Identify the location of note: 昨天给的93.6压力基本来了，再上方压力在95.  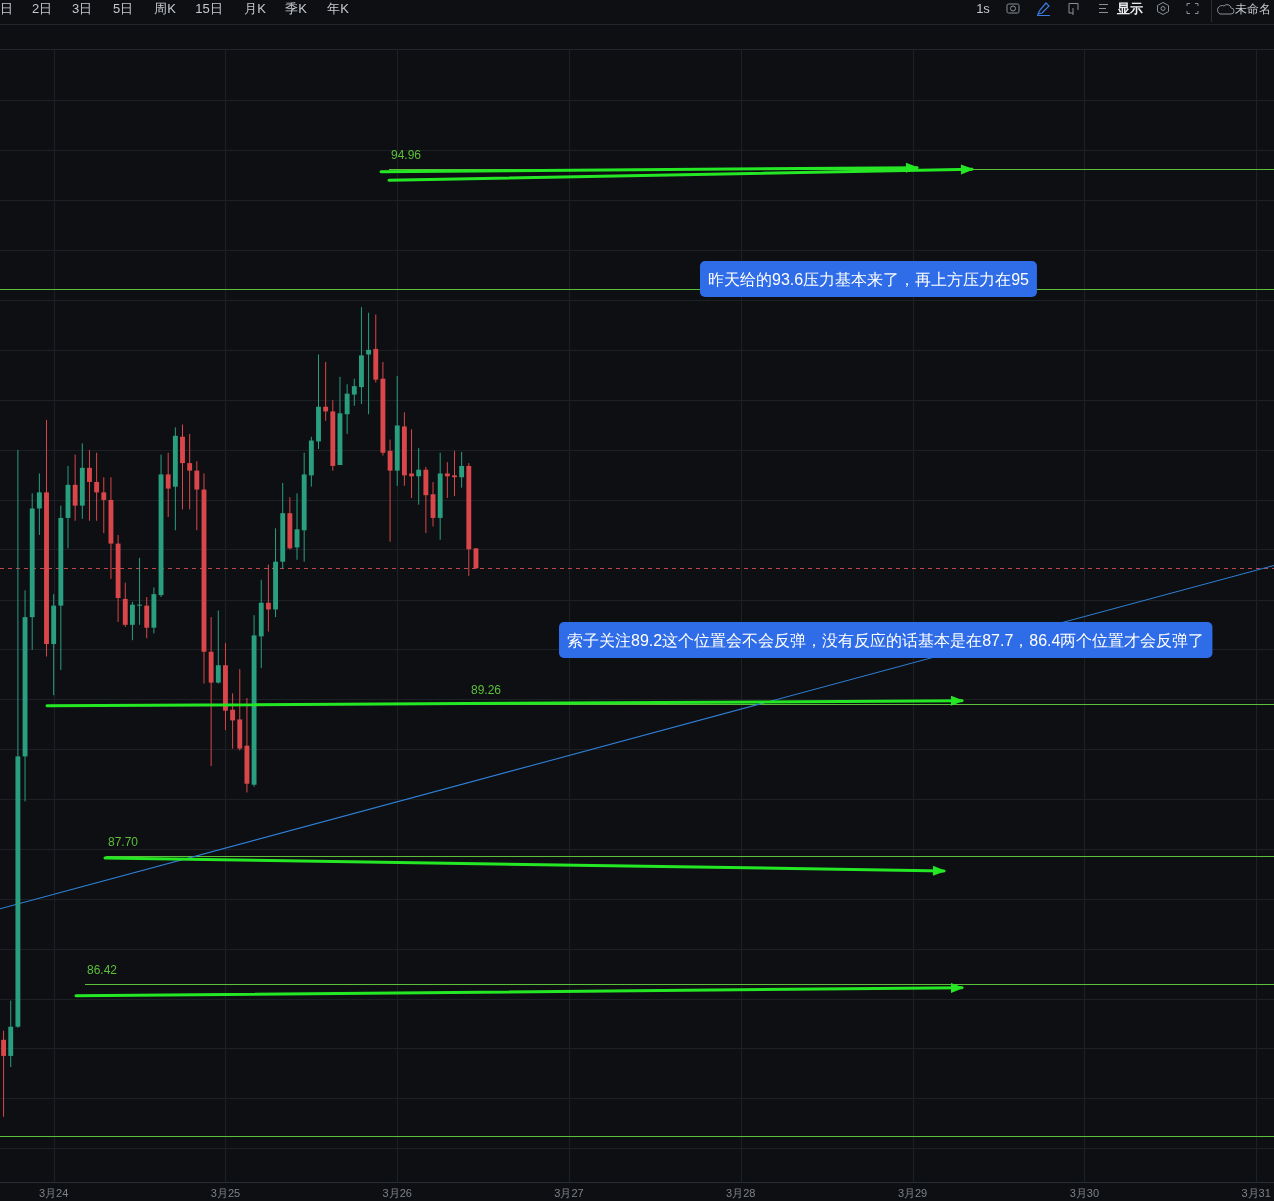
(868, 279).